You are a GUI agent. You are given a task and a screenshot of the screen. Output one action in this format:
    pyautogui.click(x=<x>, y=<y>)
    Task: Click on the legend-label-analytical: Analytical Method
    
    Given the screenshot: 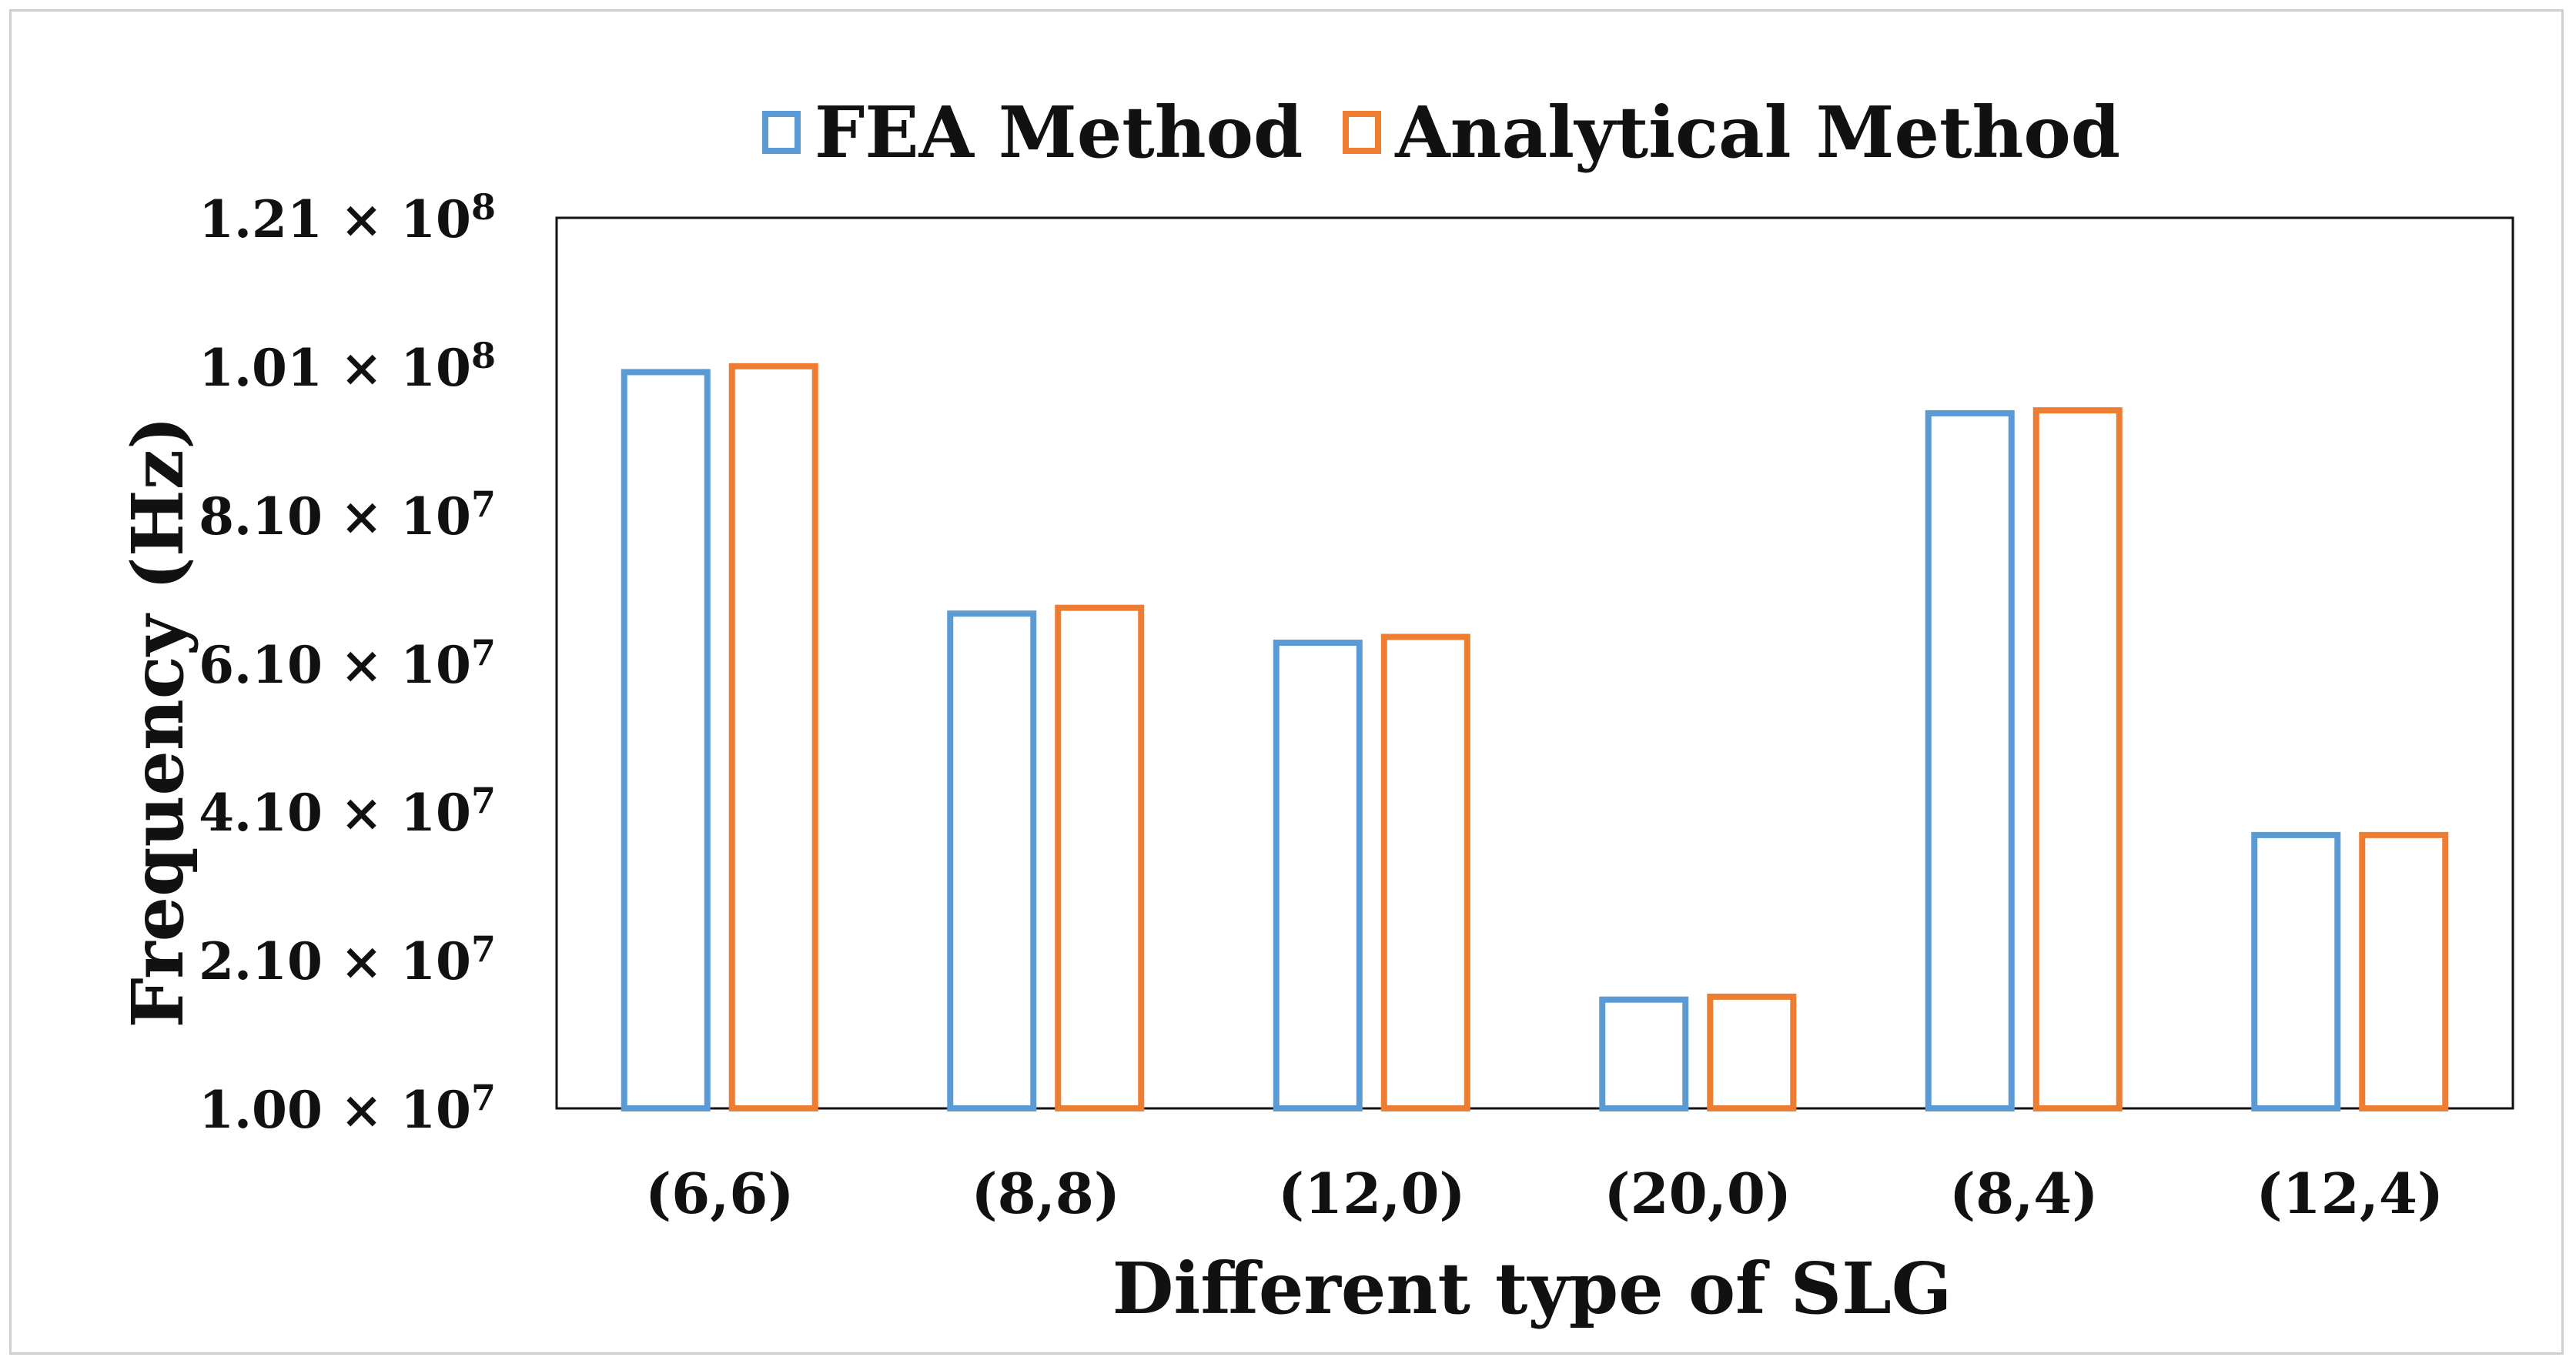 What is the action you would take?
    pyautogui.click(x=1758, y=132)
    